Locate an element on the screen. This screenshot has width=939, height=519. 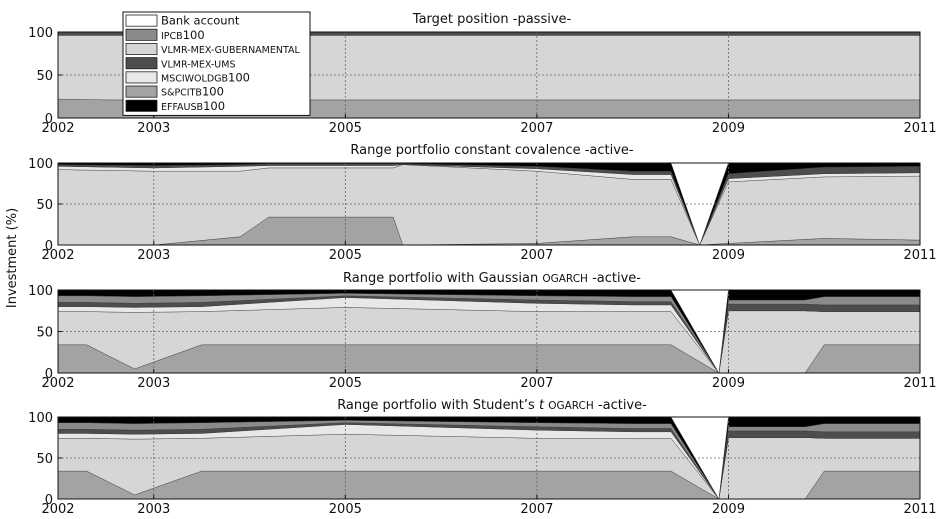
panel-title: Target position -passive- is located at coordinates (492, 19).